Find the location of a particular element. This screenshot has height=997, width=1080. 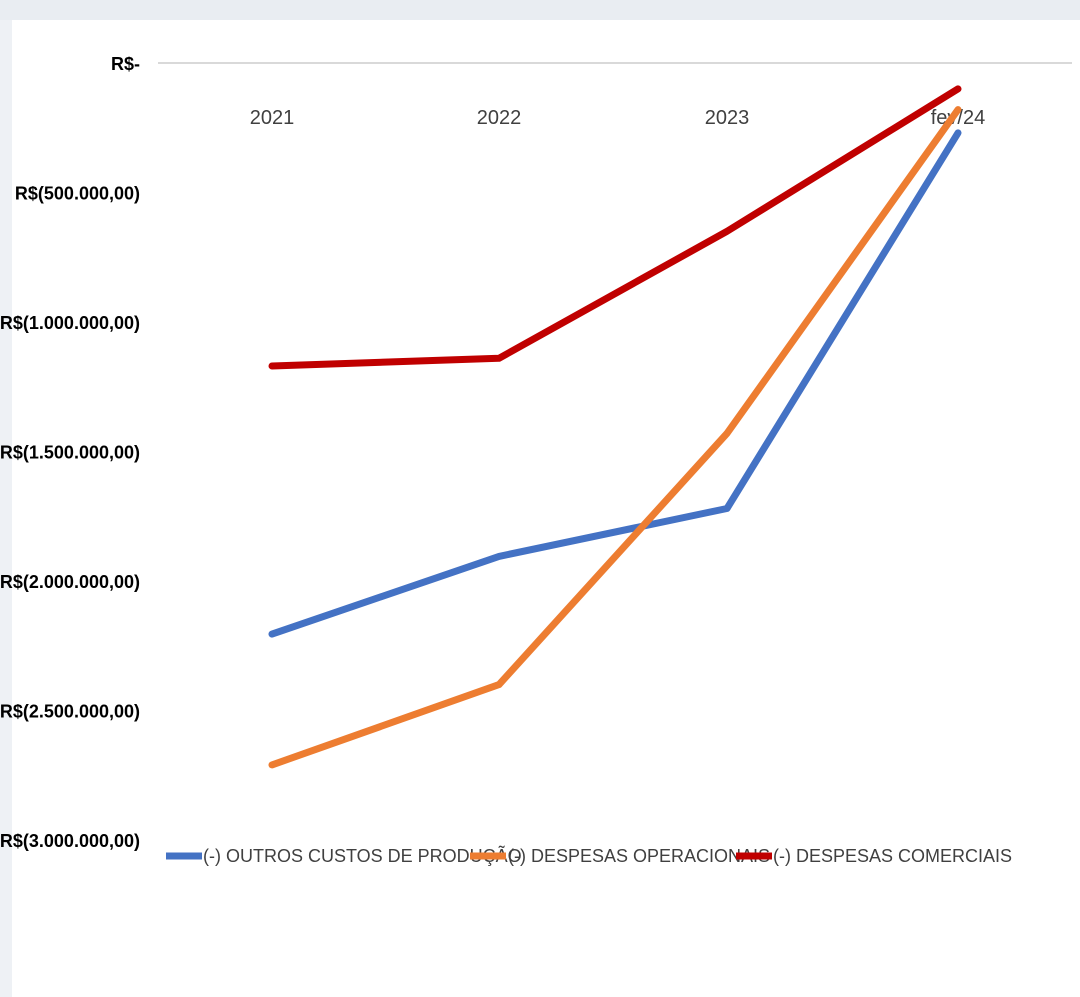

window-top-strip is located at coordinates (540, 10).